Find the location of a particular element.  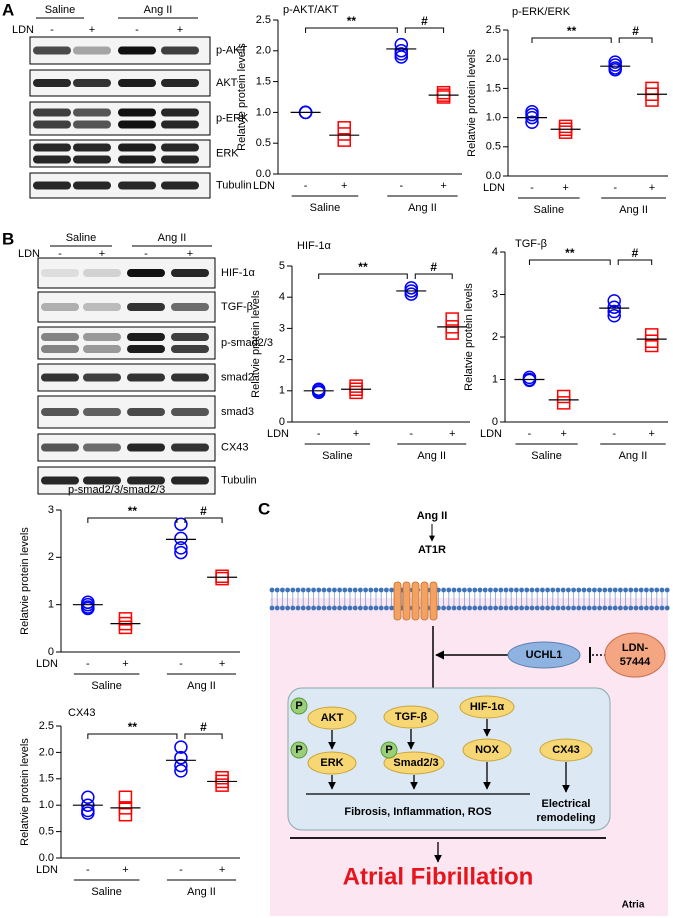

x-row-label: LDN is located at coordinates (47, 664).